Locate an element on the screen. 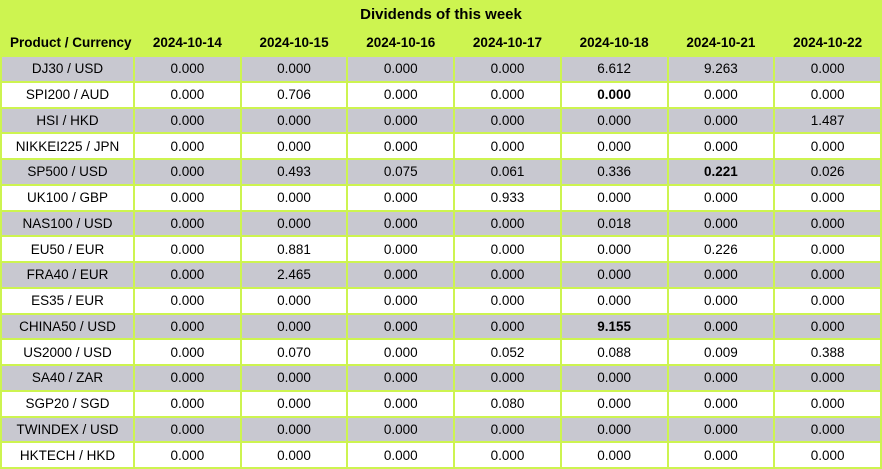  product-cell: EU50 / EUR is located at coordinates (67, 249).